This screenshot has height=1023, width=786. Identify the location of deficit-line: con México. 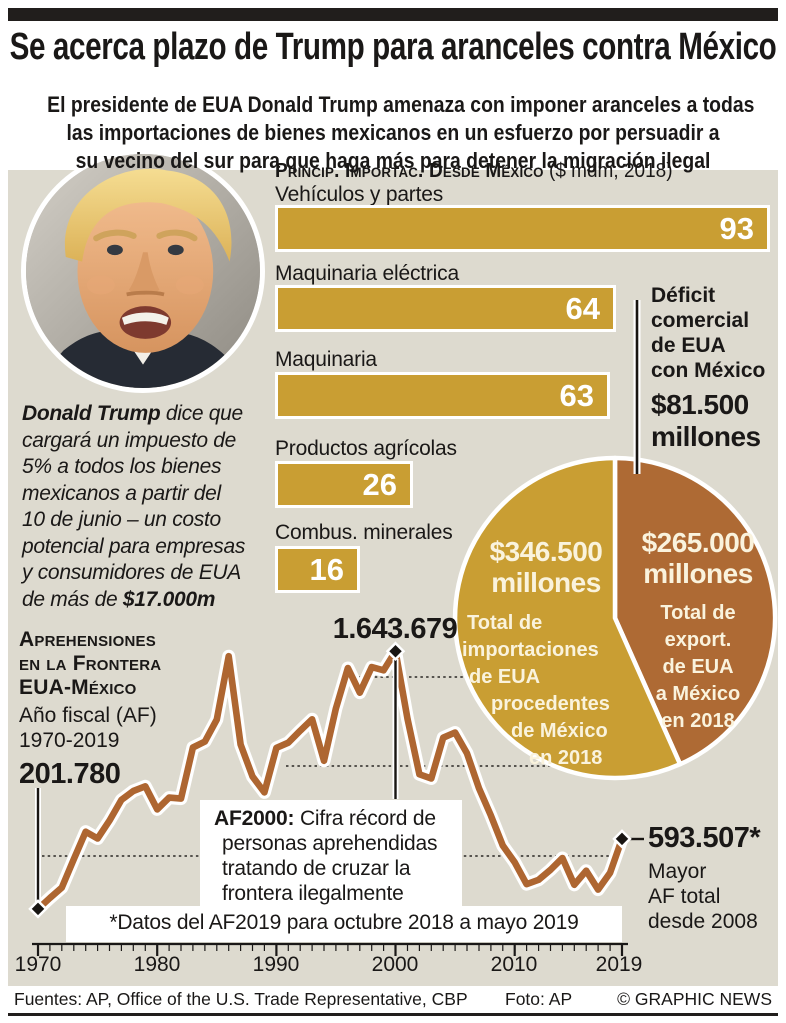
(708, 370).